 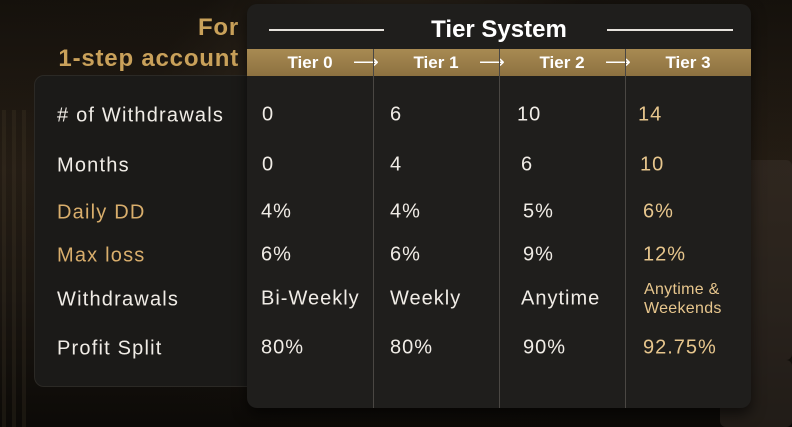 I want to click on cell-withdrawals-tier3: Anytime & Weekends, so click(x=683, y=299).